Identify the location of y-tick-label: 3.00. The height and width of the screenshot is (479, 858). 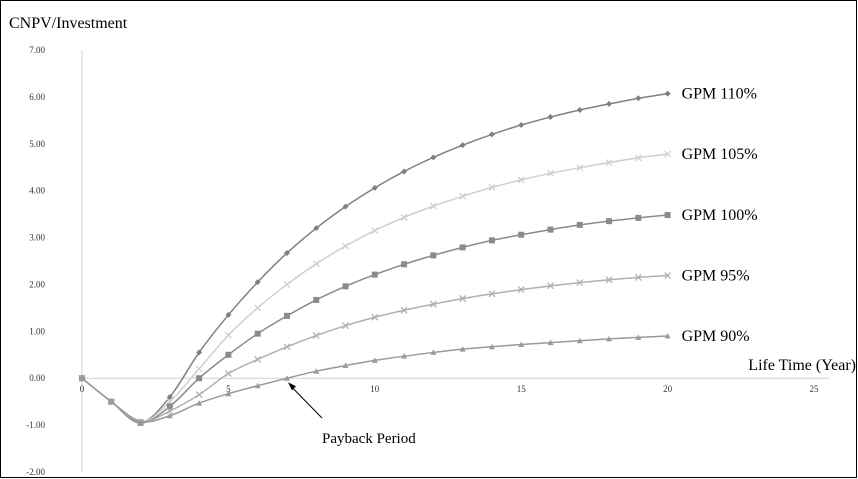
(37, 238).